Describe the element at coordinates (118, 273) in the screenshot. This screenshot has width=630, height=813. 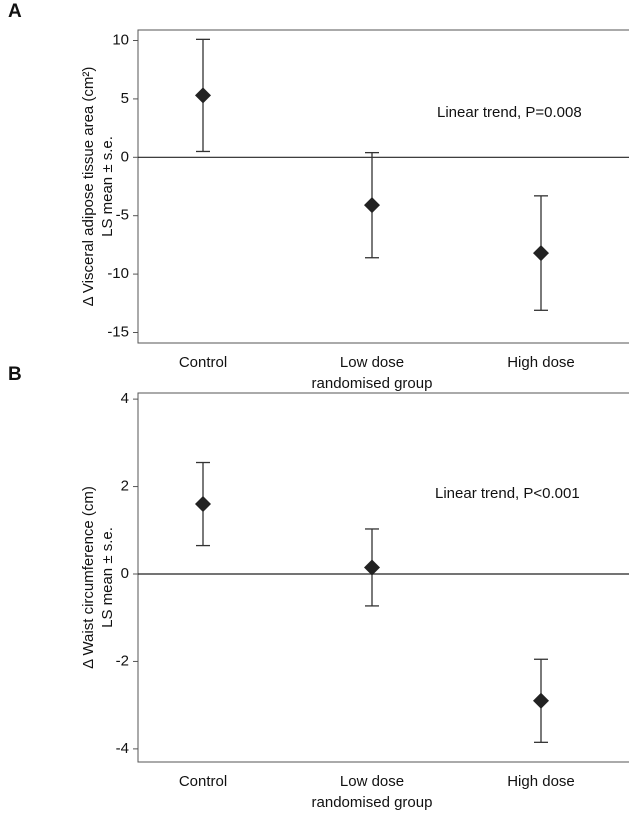
I see `y-tick-label: -10` at that location.